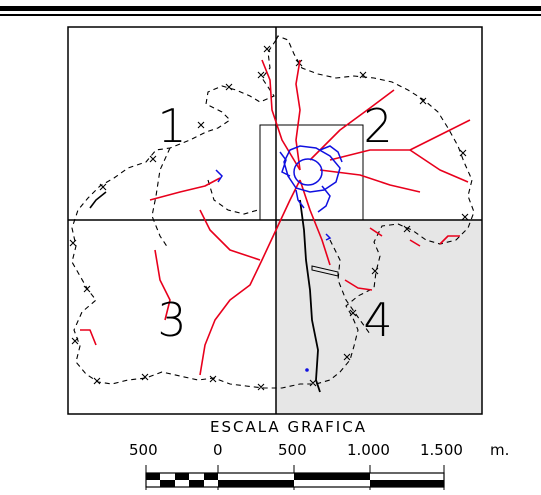 This screenshot has height=495, width=541. What do you see at coordinates (233, 197) in the screenshot?
I see `internal-boundary-inner` at bounding box center [233, 197].